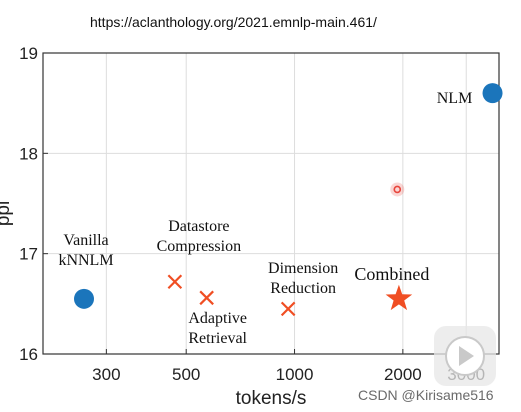 The image size is (521, 412). I want to click on point-label-line: Vanilla, so click(85, 240).